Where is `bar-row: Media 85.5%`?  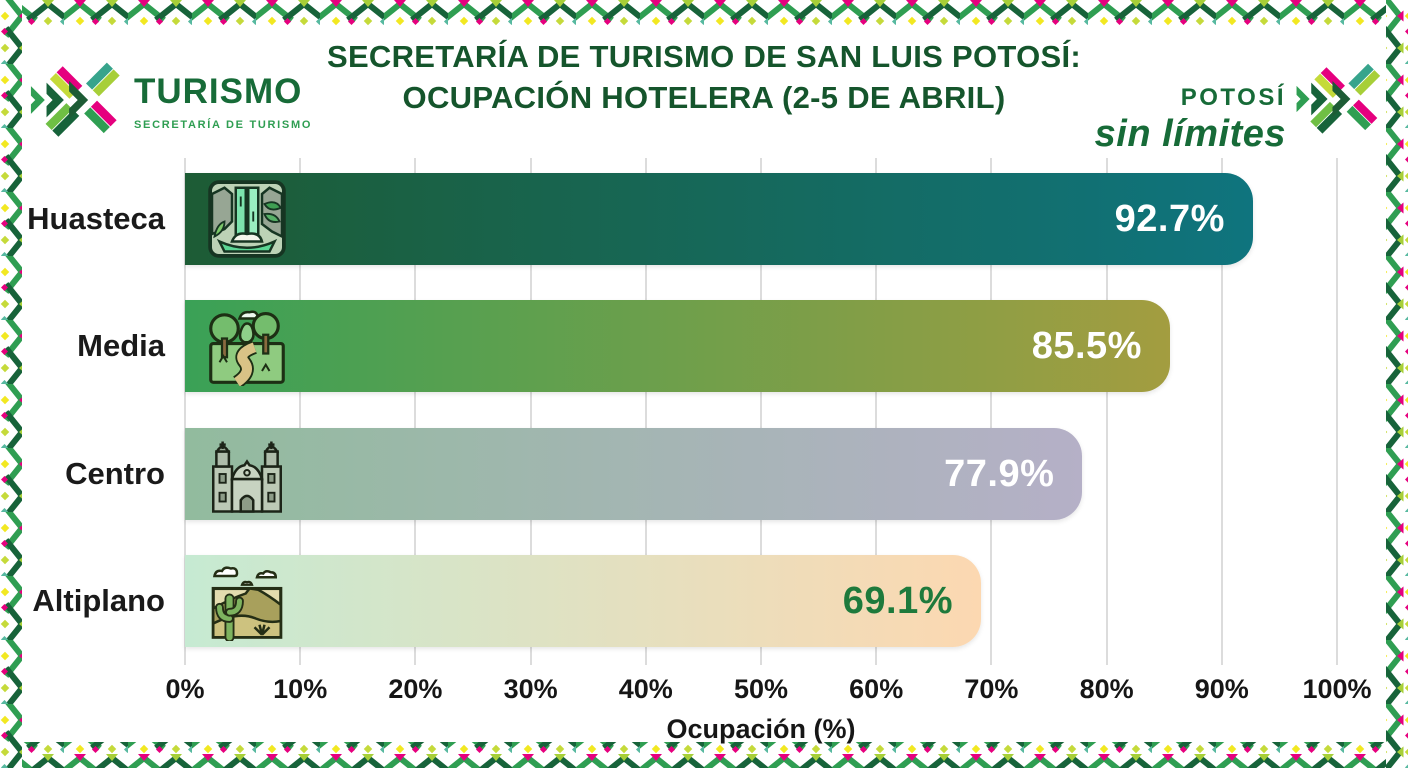 bar-row: Media 85.5% is located at coordinates (707, 346).